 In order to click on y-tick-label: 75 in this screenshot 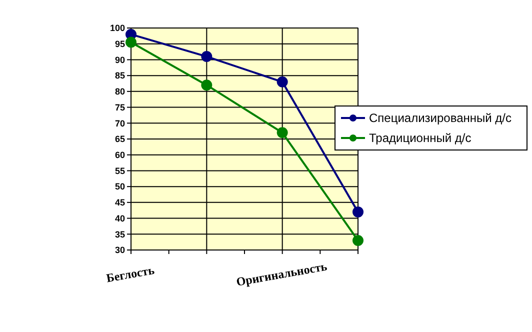, I will do `click(119, 107)`.